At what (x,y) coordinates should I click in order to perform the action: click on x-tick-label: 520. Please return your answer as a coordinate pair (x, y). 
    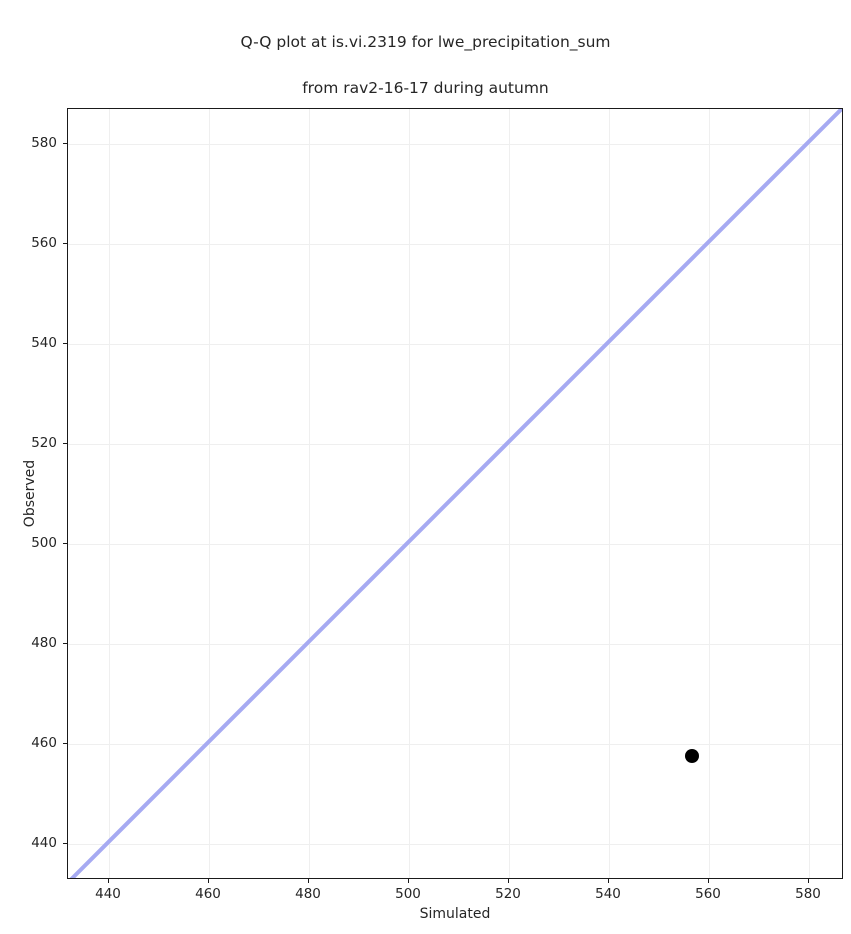
    Looking at the image, I should click on (508, 894).